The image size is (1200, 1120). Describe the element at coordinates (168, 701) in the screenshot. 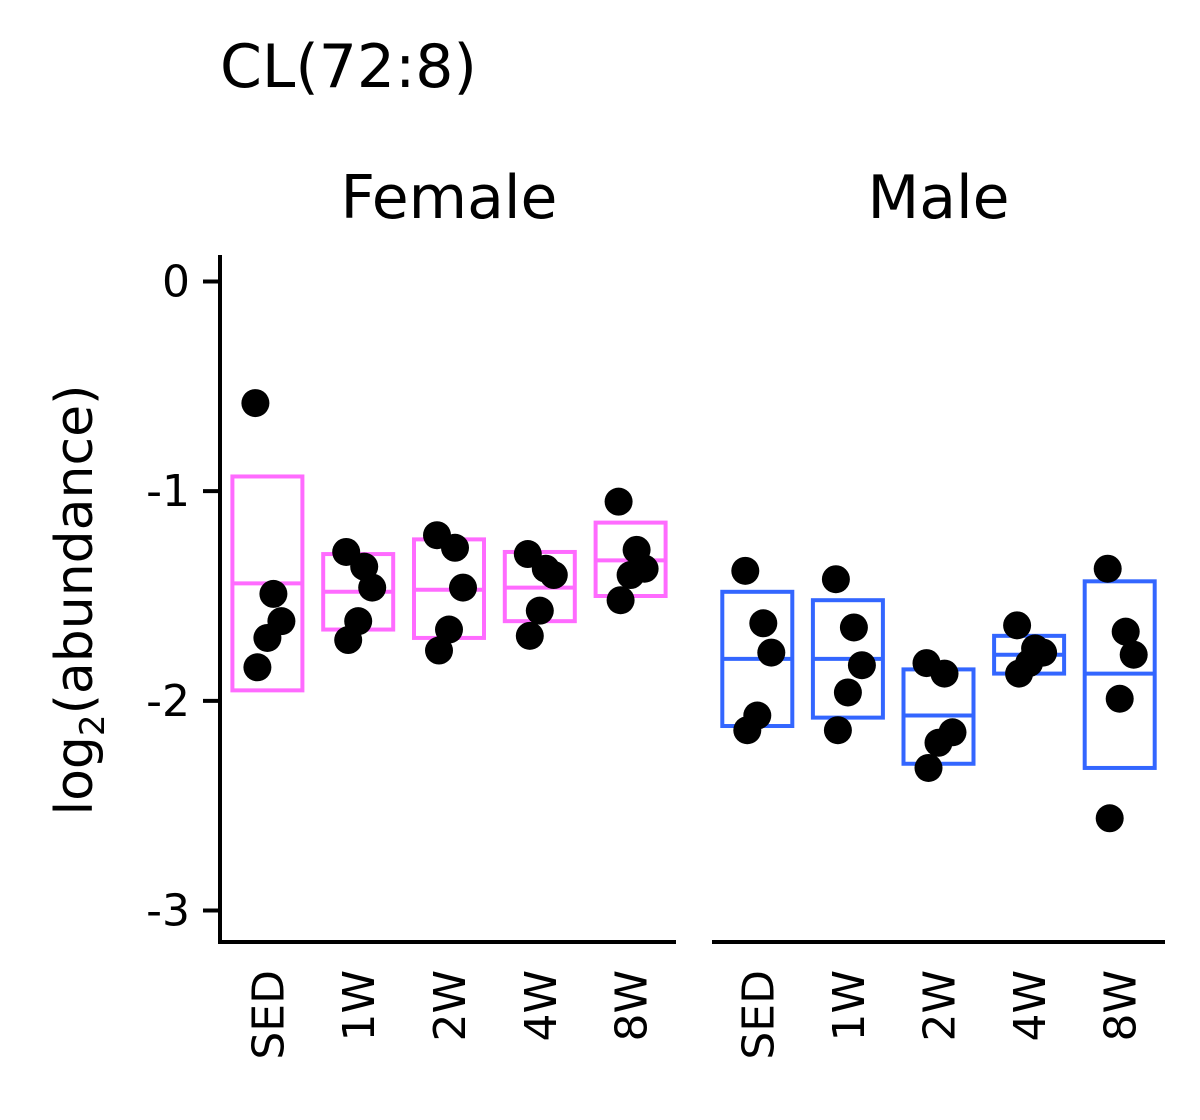

I see `y-tick-label: -2` at that location.